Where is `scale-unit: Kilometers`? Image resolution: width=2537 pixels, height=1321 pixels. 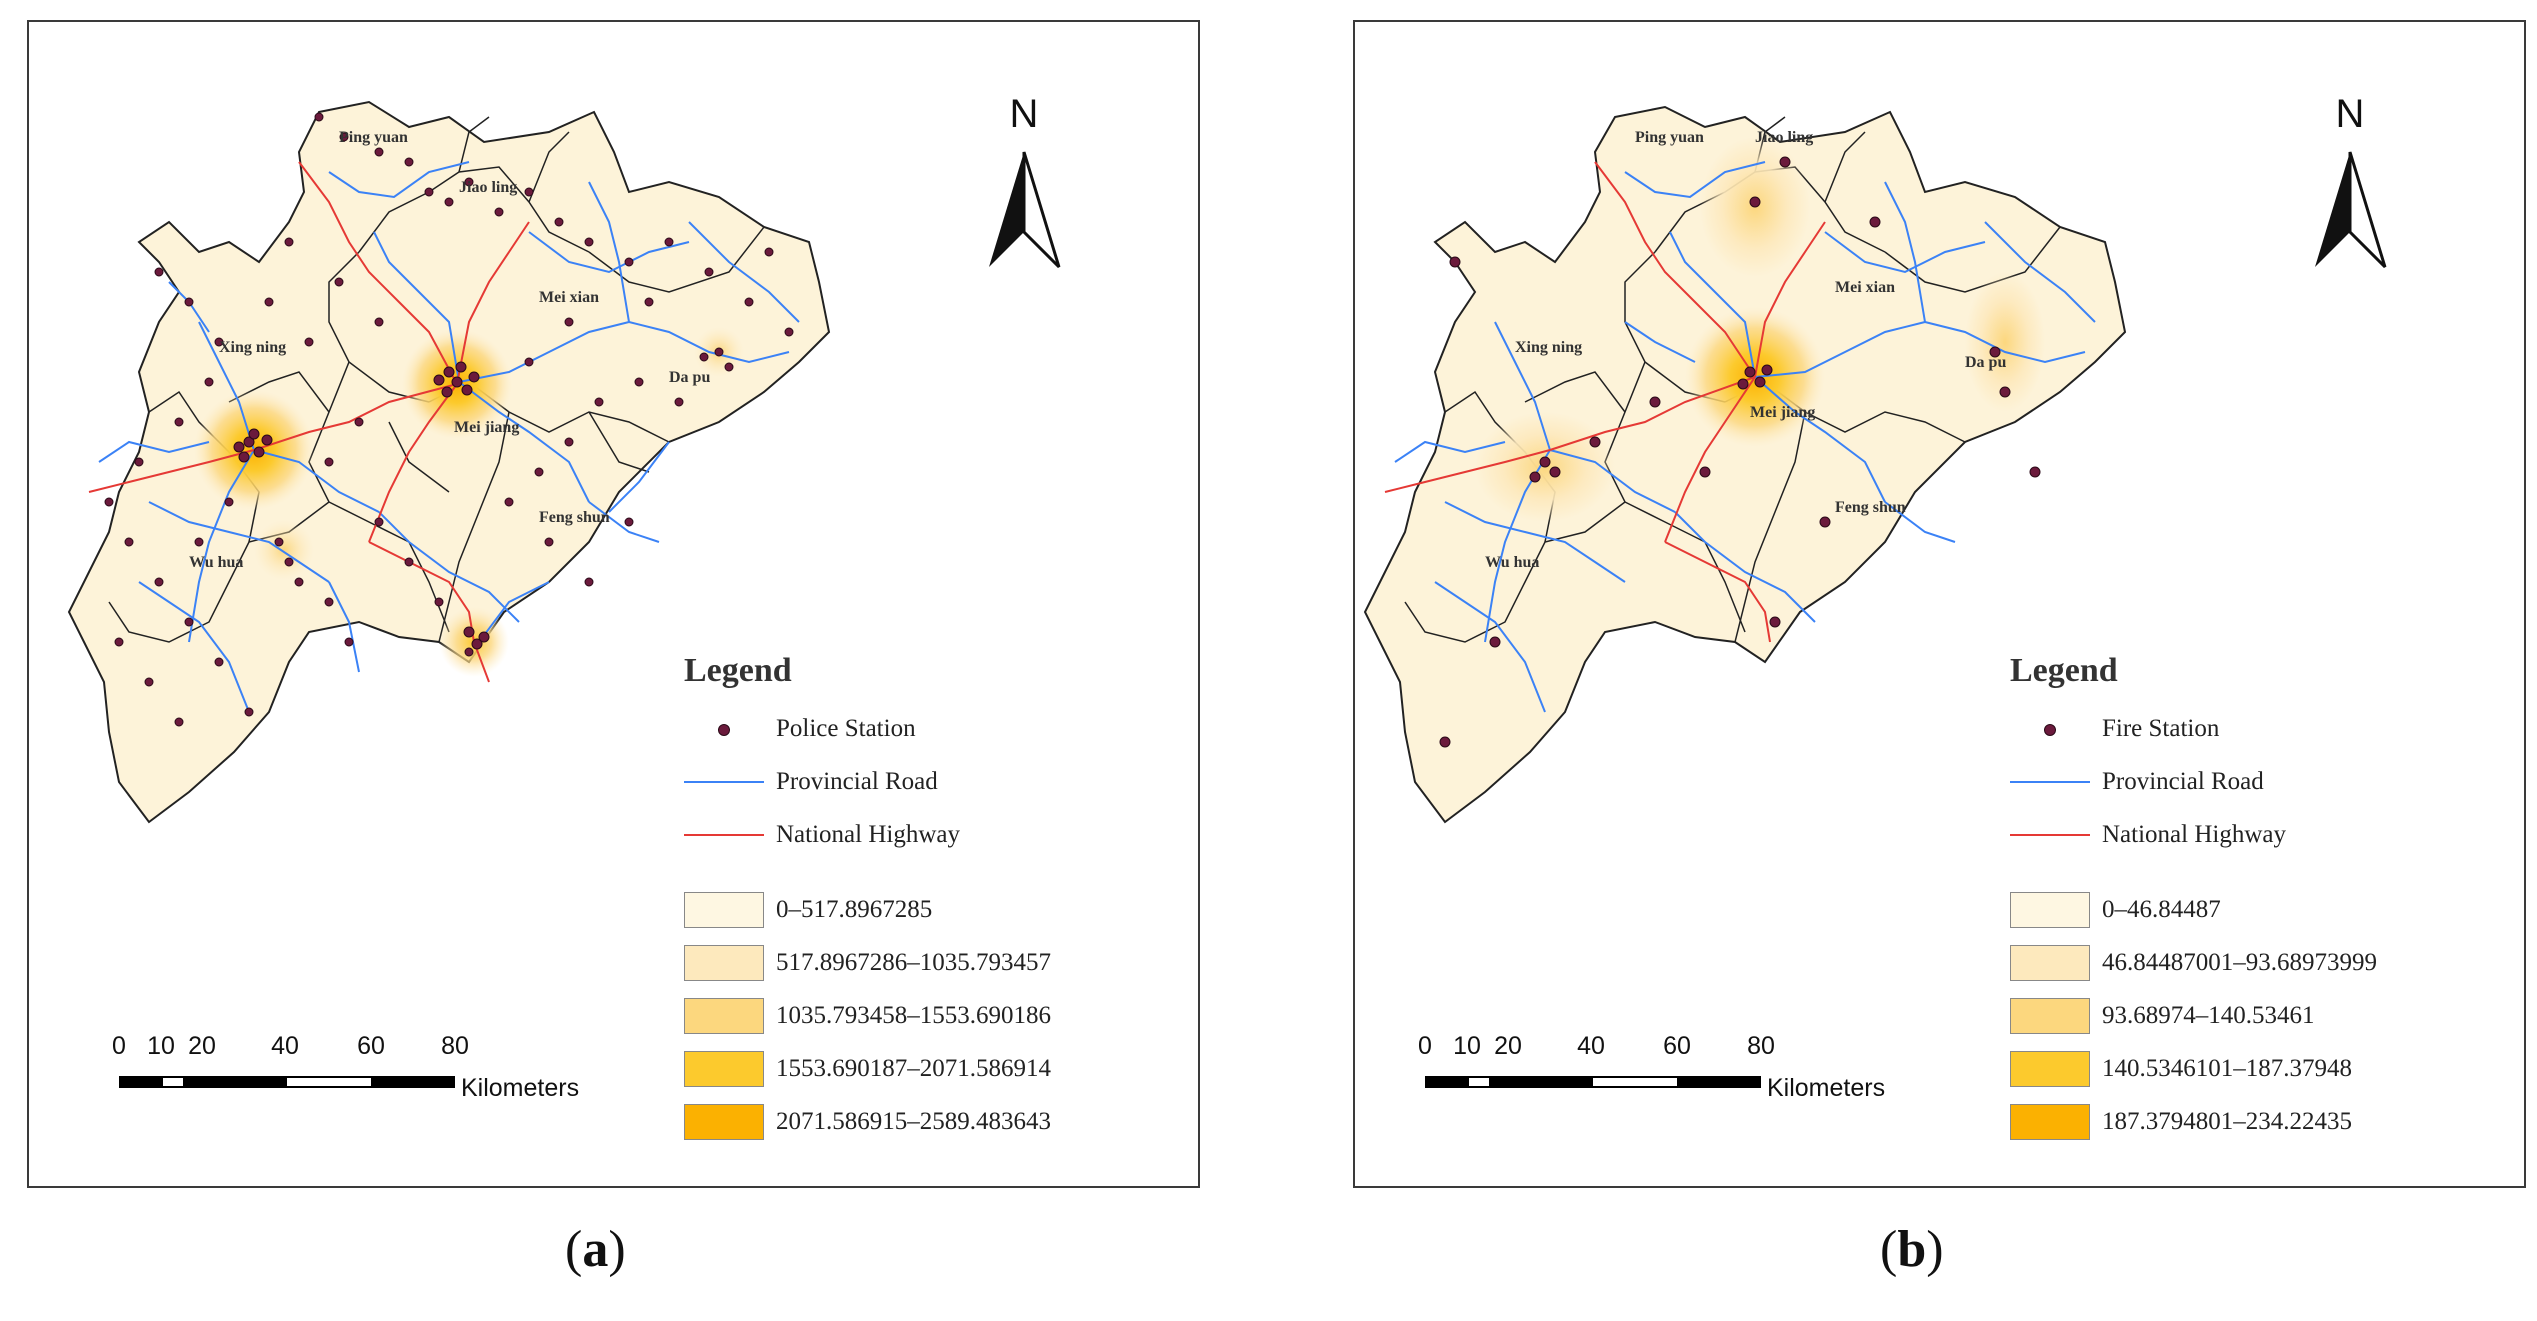 scale-unit: Kilometers is located at coordinates (520, 1088).